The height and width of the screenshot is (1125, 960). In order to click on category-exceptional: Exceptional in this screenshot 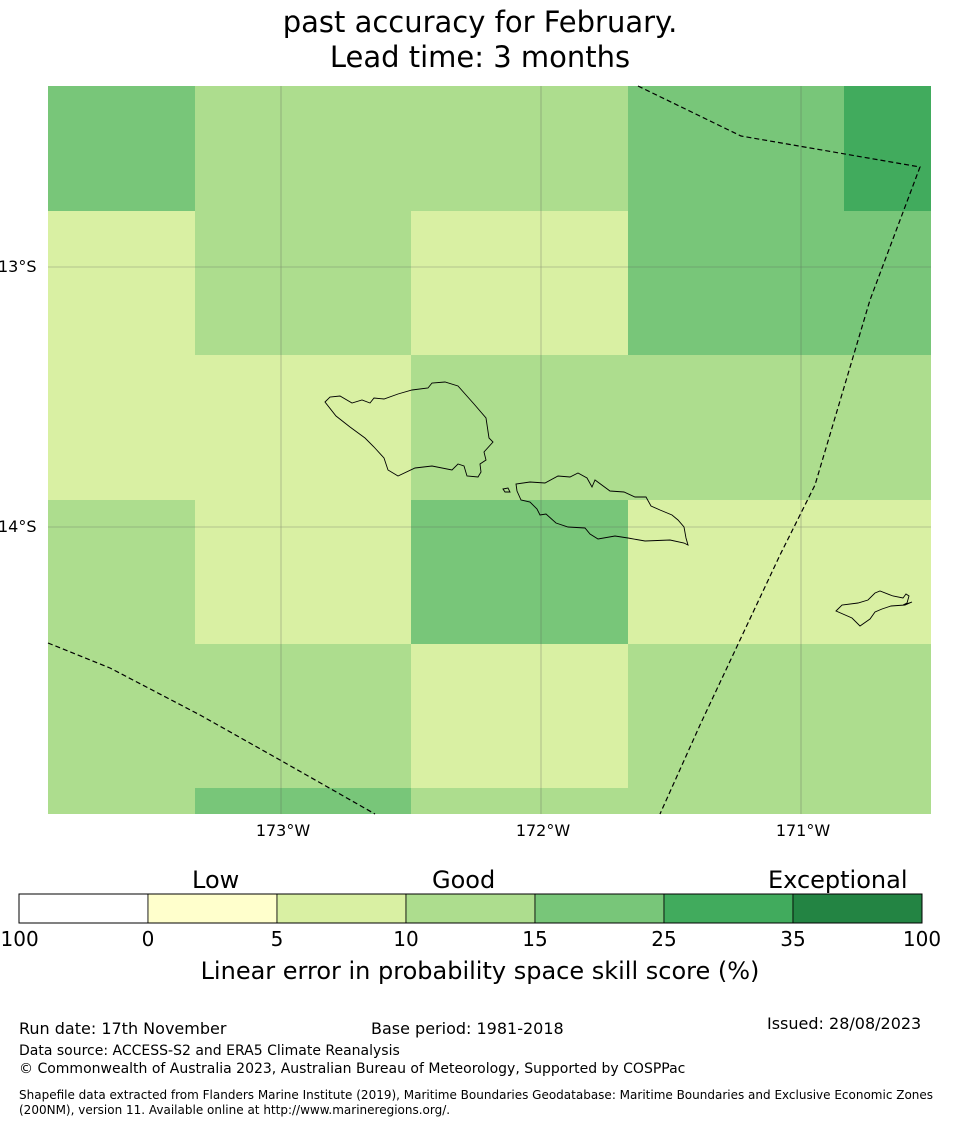, I will do `click(838, 880)`.